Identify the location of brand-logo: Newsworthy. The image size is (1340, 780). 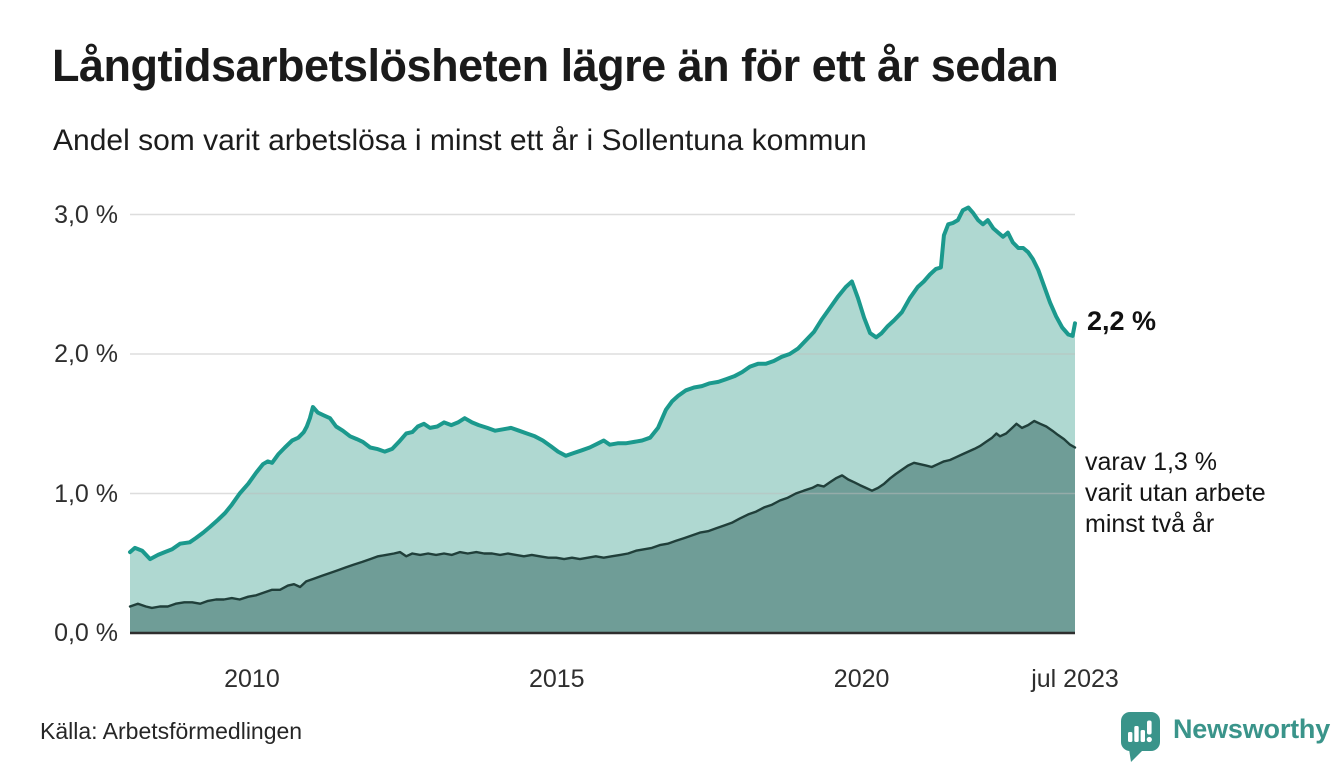
(1223, 736).